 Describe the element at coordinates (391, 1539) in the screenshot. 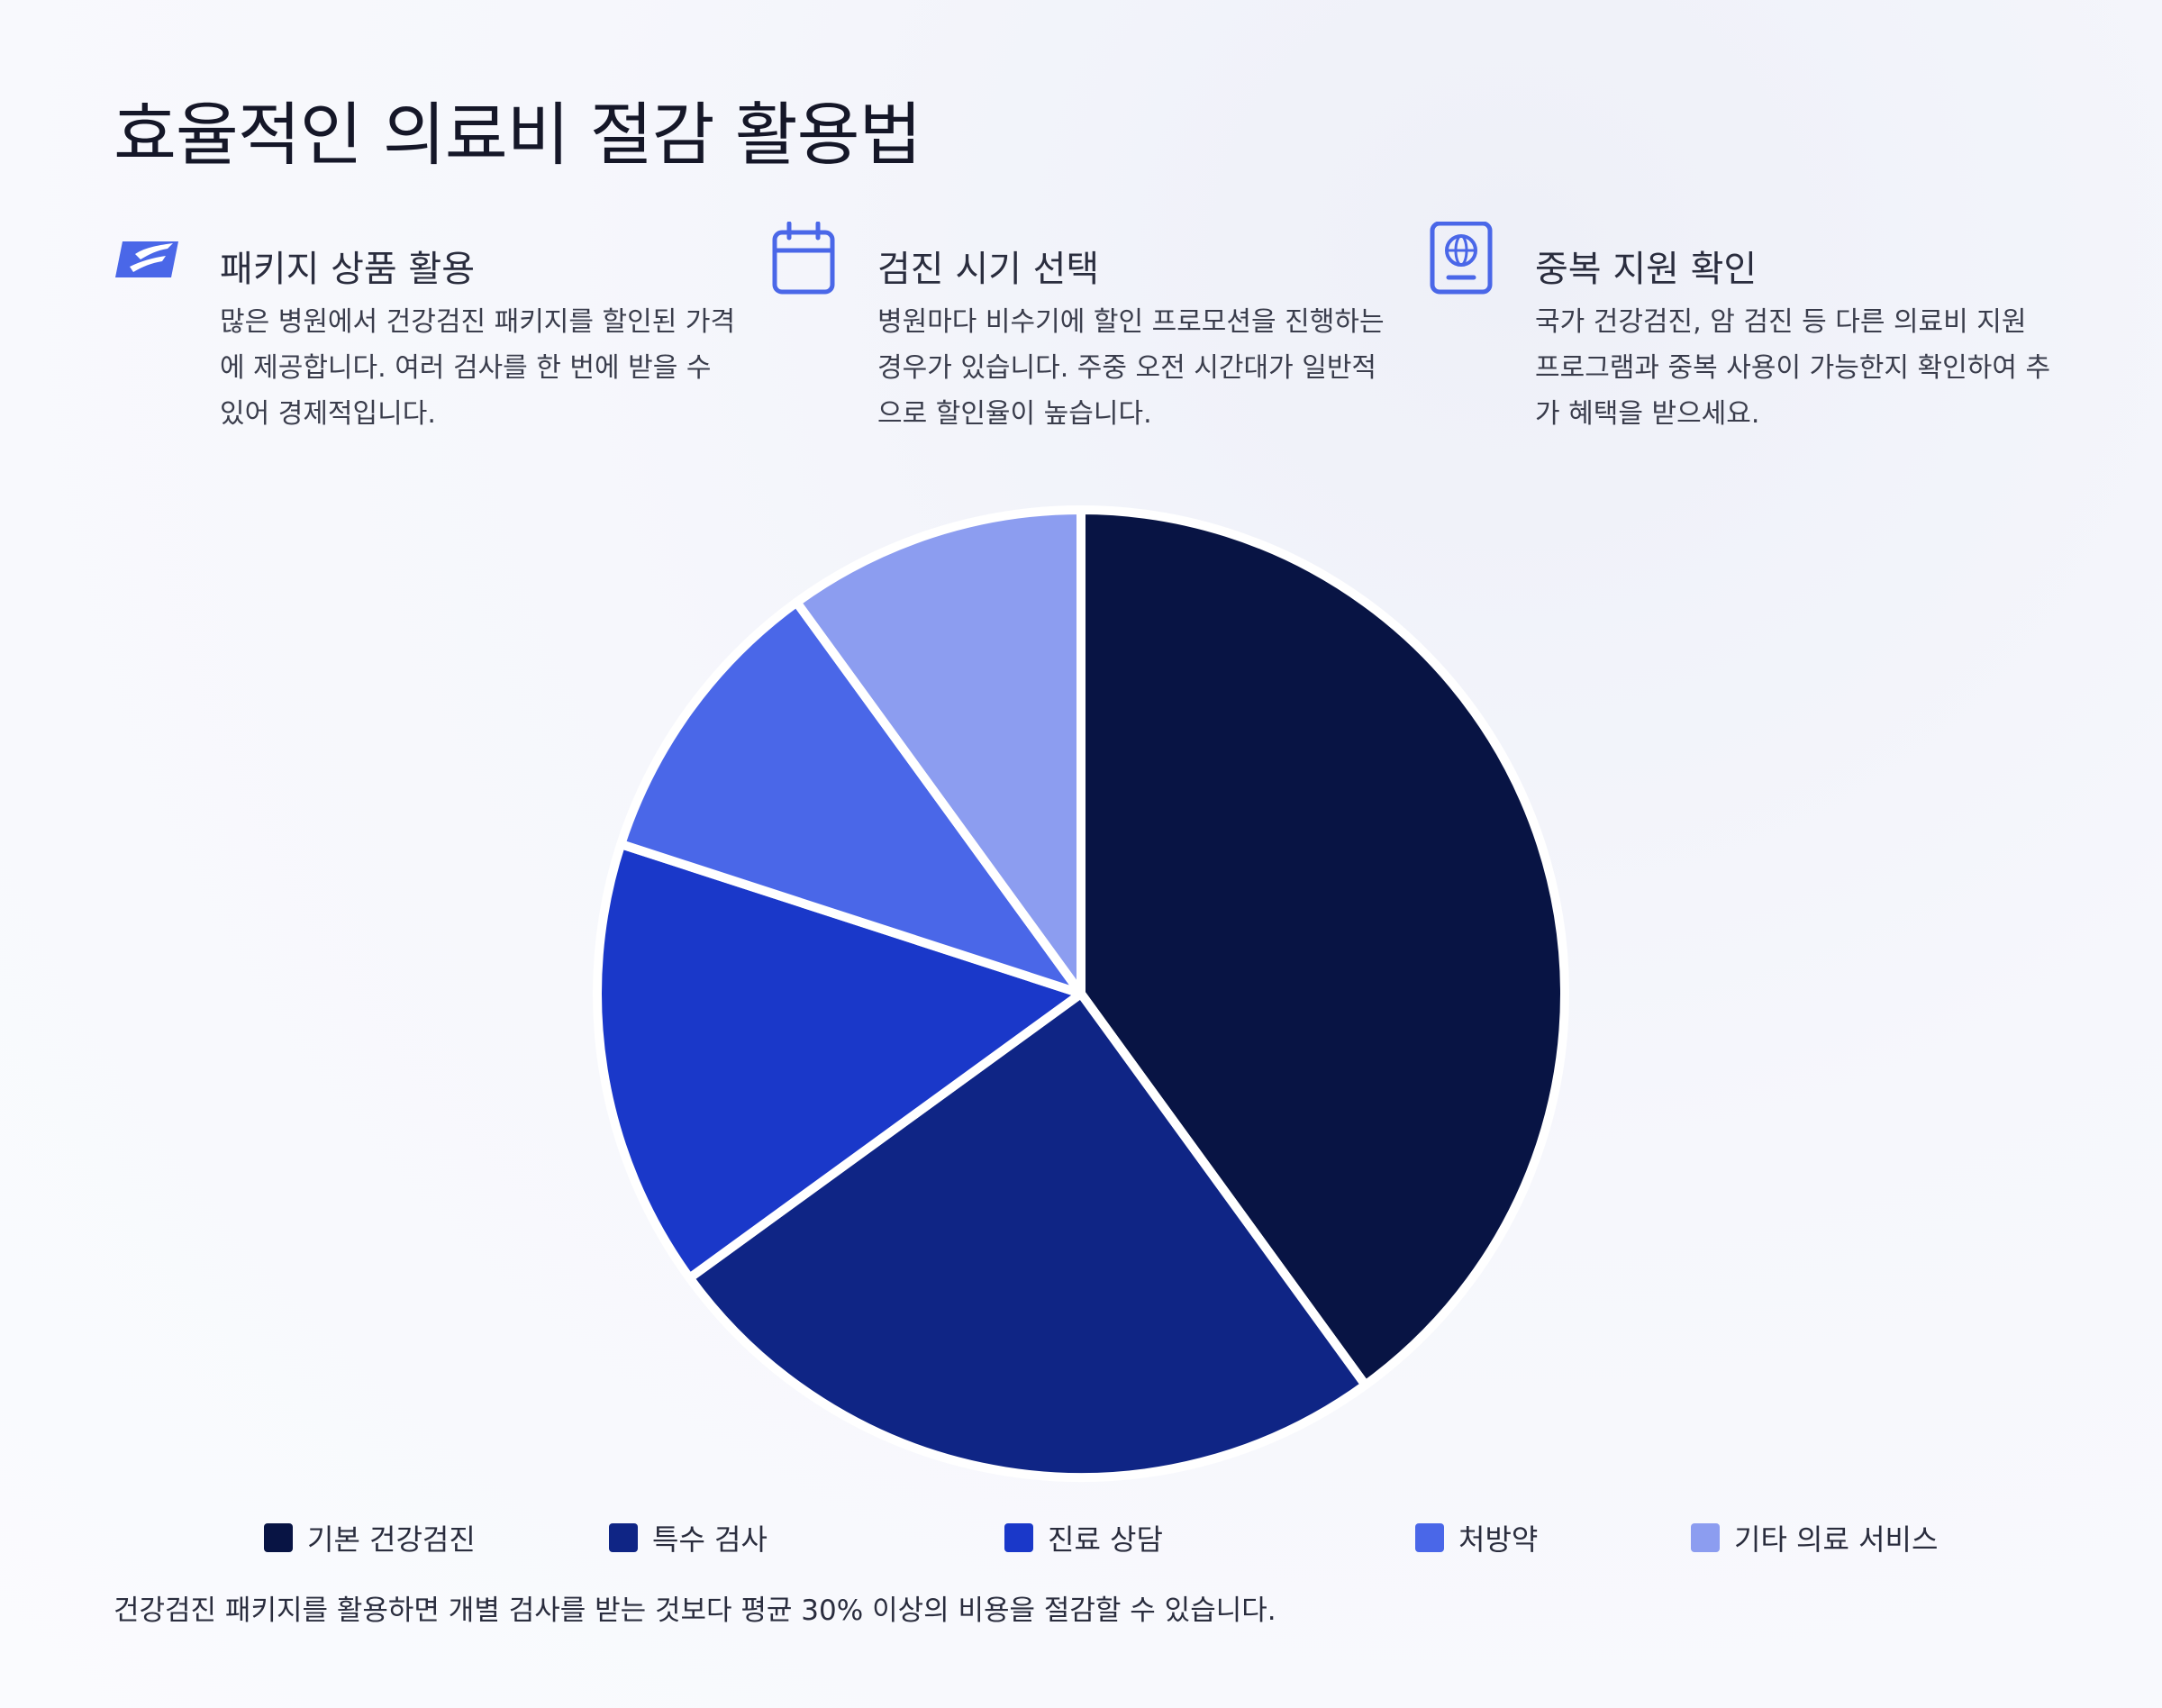

I see `legend-label: 기본 건강검진` at that location.